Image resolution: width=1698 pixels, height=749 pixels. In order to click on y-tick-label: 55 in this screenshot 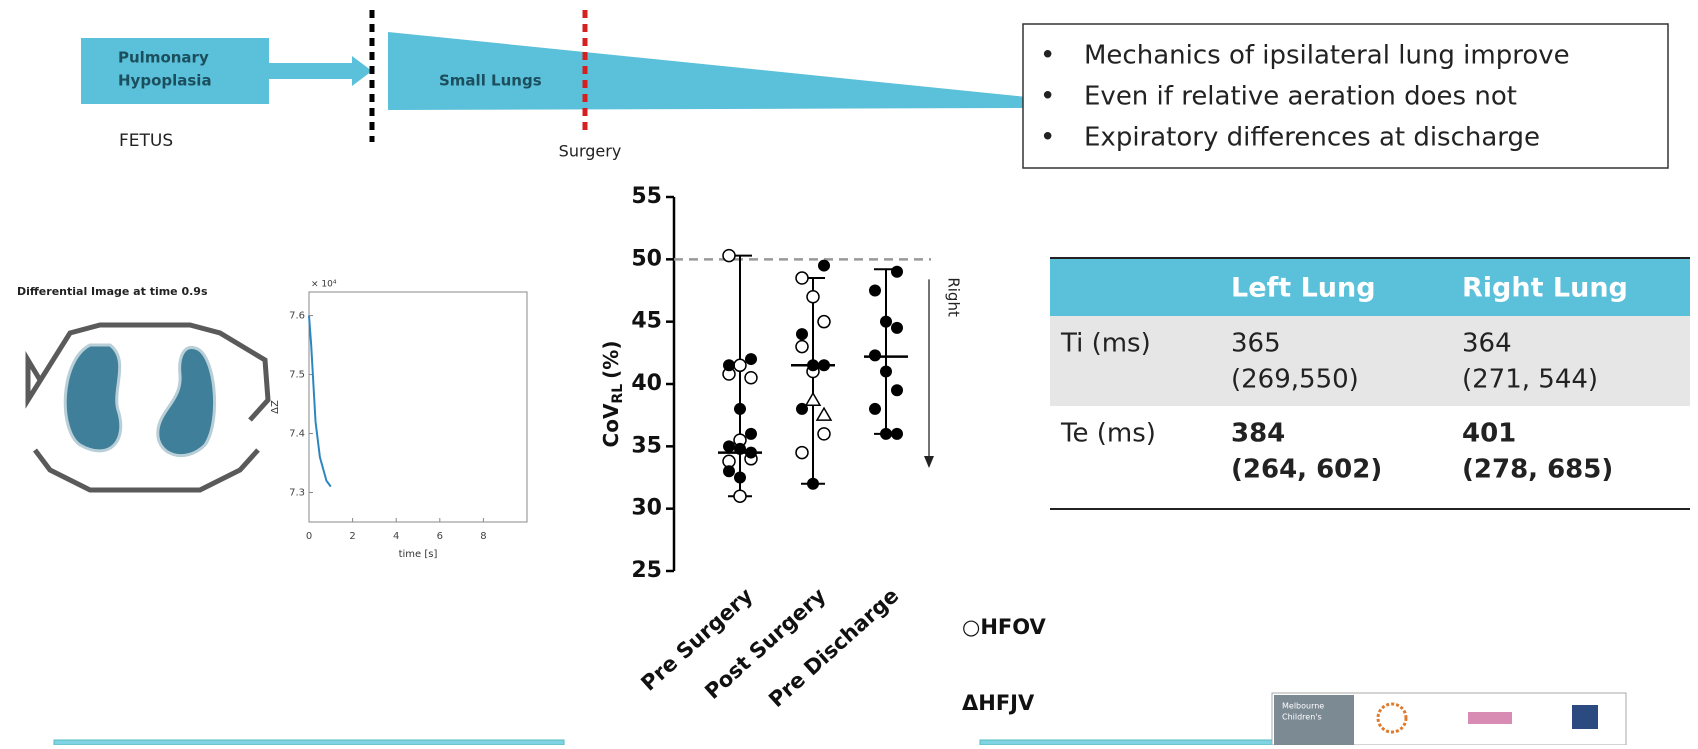, I will do `click(646, 196)`.